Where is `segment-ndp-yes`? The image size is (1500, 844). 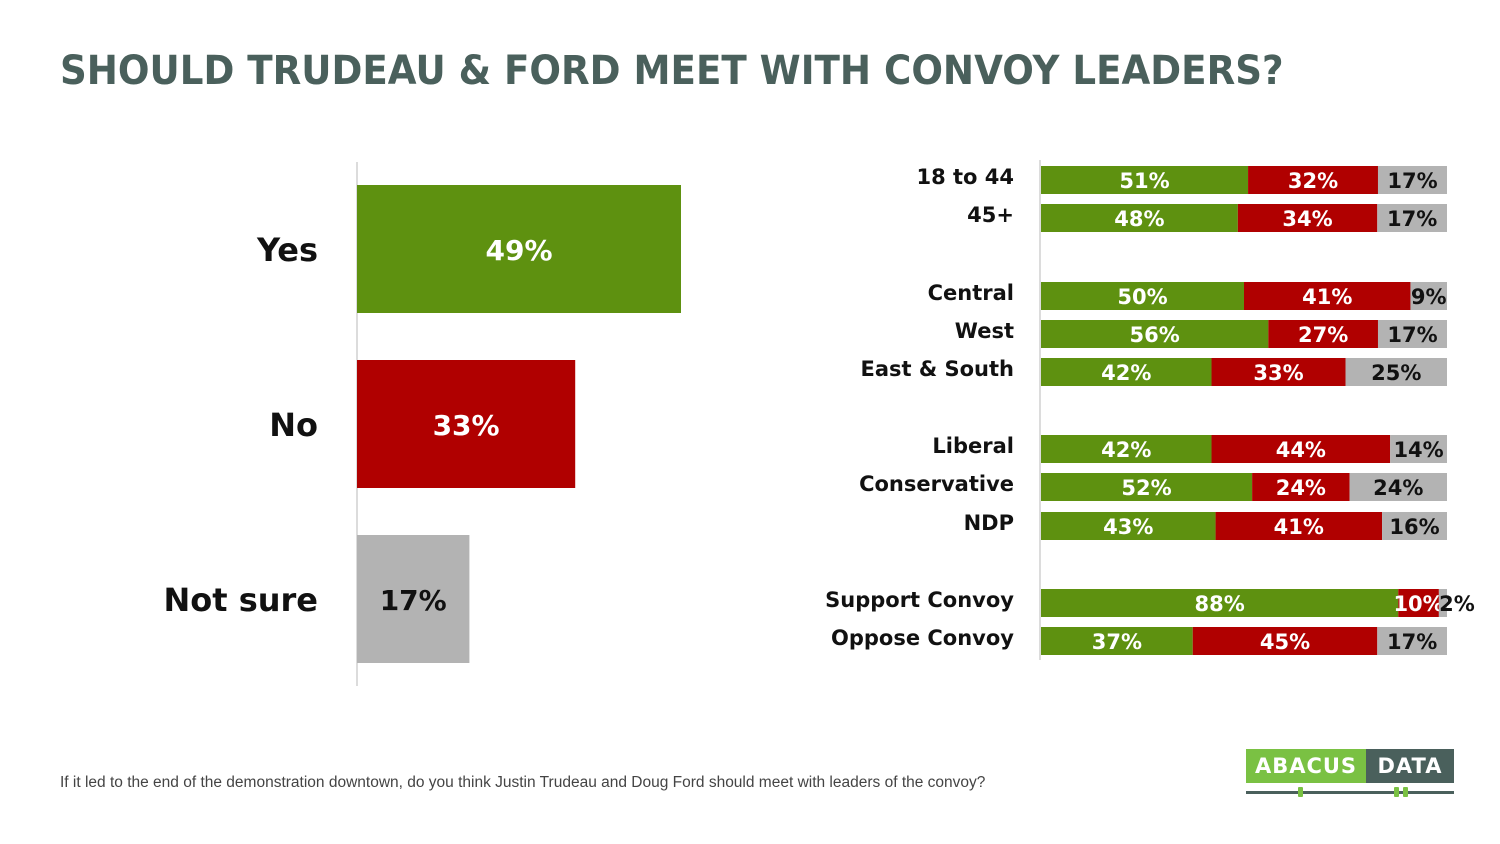 segment-ndp-yes is located at coordinates (1128, 526).